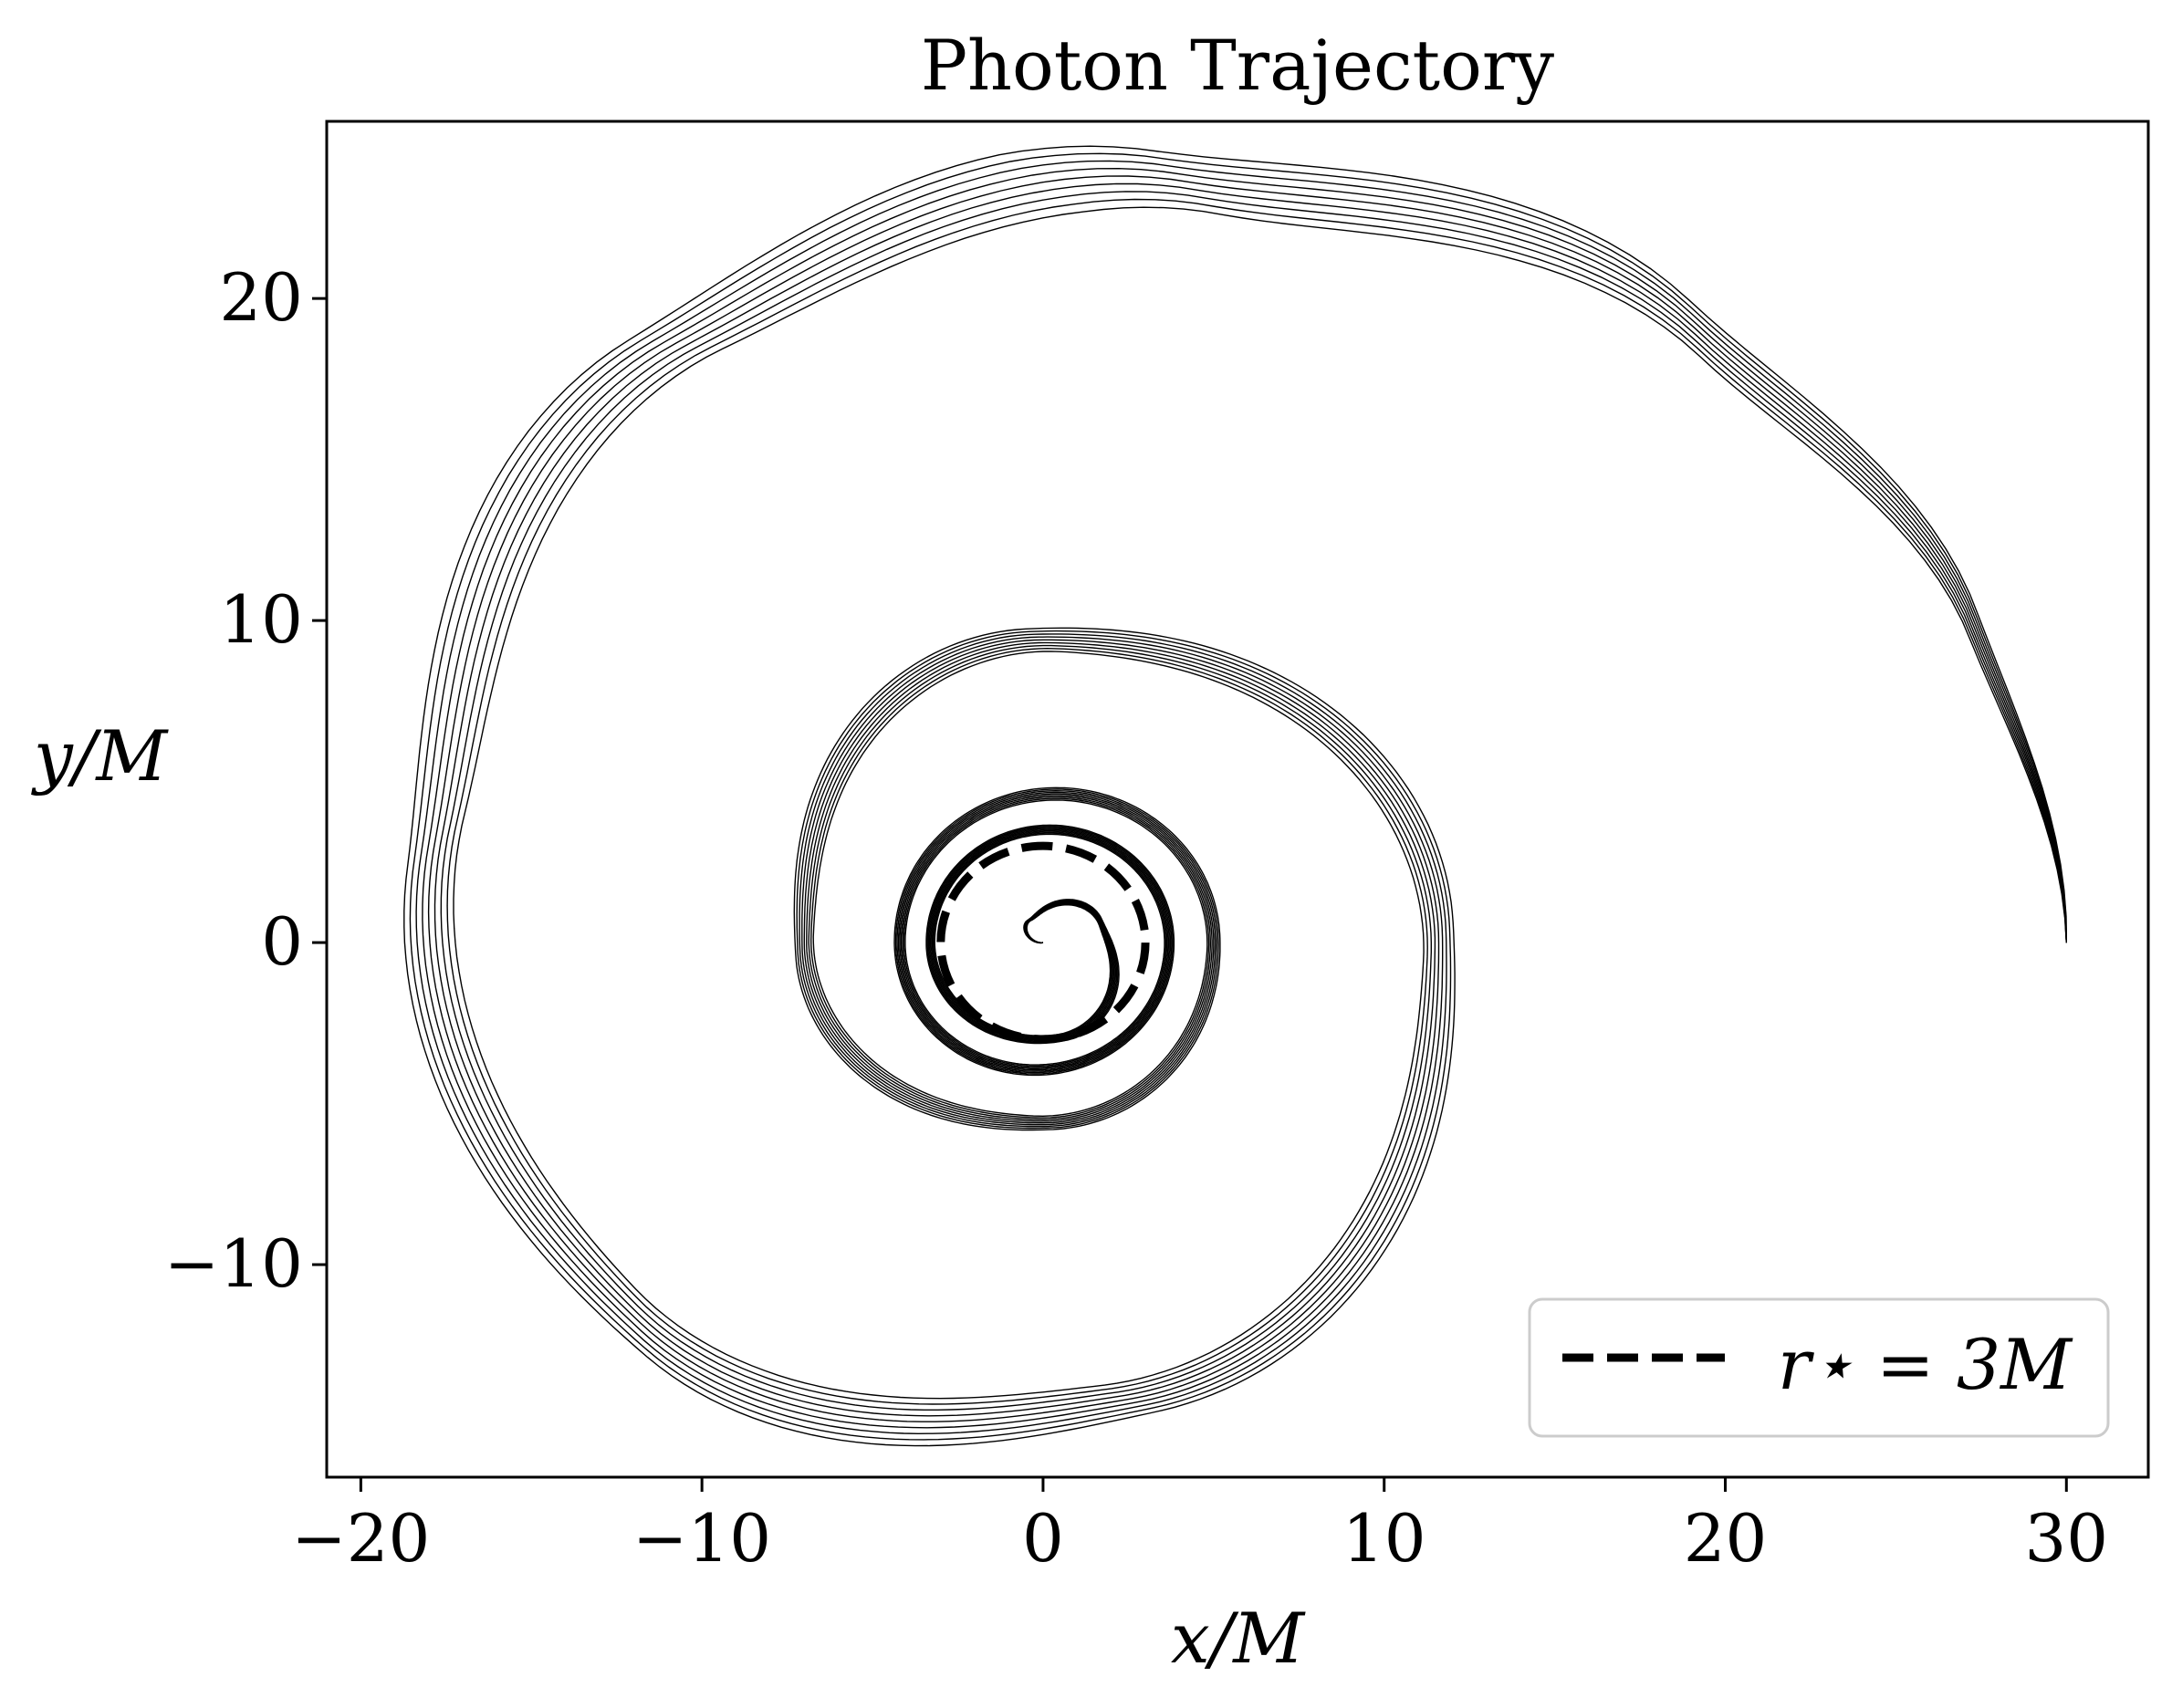 The image size is (2172, 1708). Describe the element at coordinates (2066, 1538) in the screenshot. I see `x-tick-label: 30` at that location.